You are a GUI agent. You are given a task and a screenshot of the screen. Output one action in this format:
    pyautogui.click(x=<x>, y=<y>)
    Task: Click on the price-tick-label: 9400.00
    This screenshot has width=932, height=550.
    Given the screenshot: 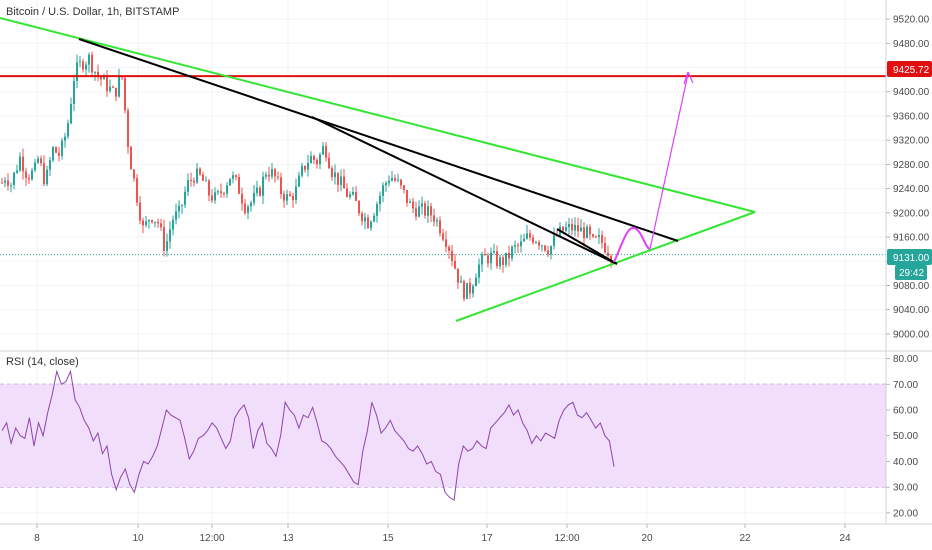 What is the action you would take?
    pyautogui.click(x=911, y=92)
    